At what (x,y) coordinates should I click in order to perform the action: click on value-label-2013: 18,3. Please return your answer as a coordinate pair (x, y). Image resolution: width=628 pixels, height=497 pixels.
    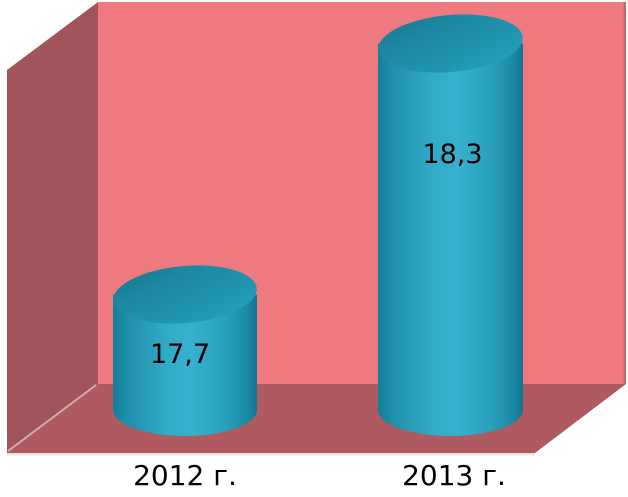
    Looking at the image, I should click on (452, 154).